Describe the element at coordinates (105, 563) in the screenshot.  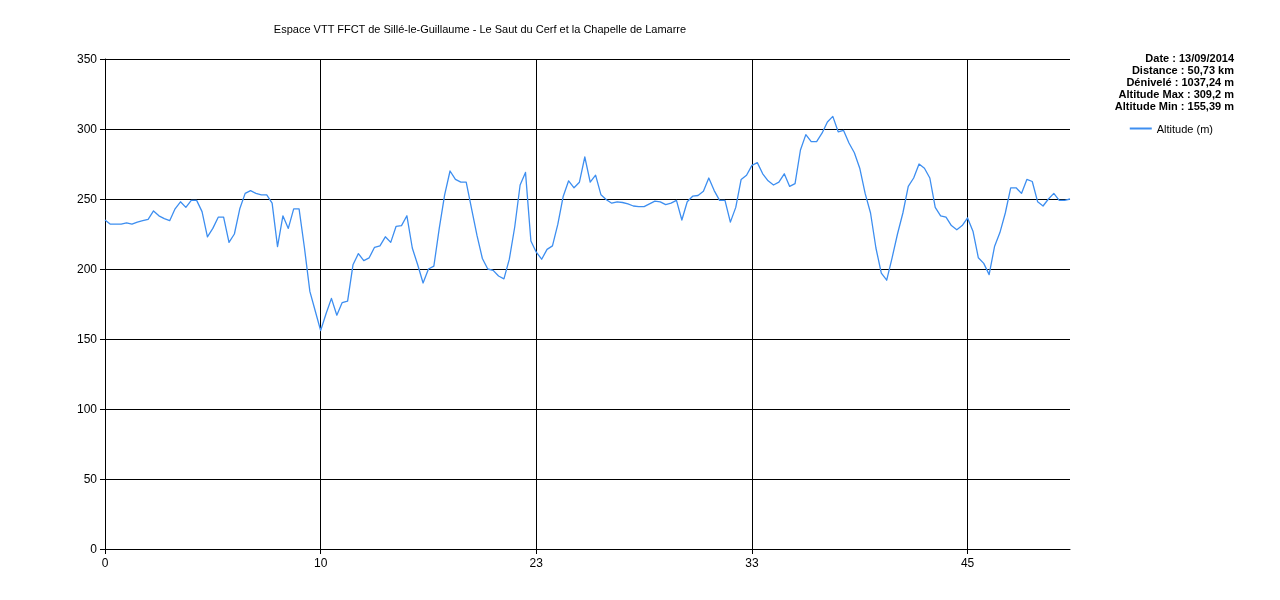
I see `x-tick-label: 0` at that location.